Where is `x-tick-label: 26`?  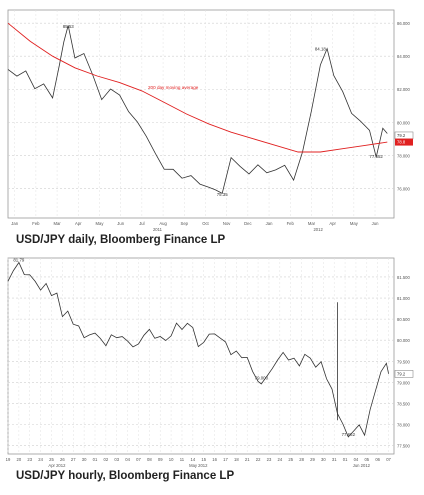
x-tick-label: 26 is located at coordinates (62, 459).